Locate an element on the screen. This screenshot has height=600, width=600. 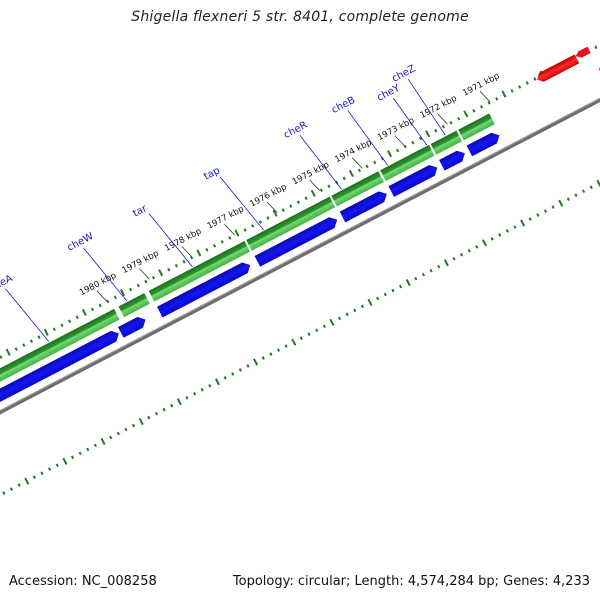
ruler-leader-line is located at coordinates (272, 207).